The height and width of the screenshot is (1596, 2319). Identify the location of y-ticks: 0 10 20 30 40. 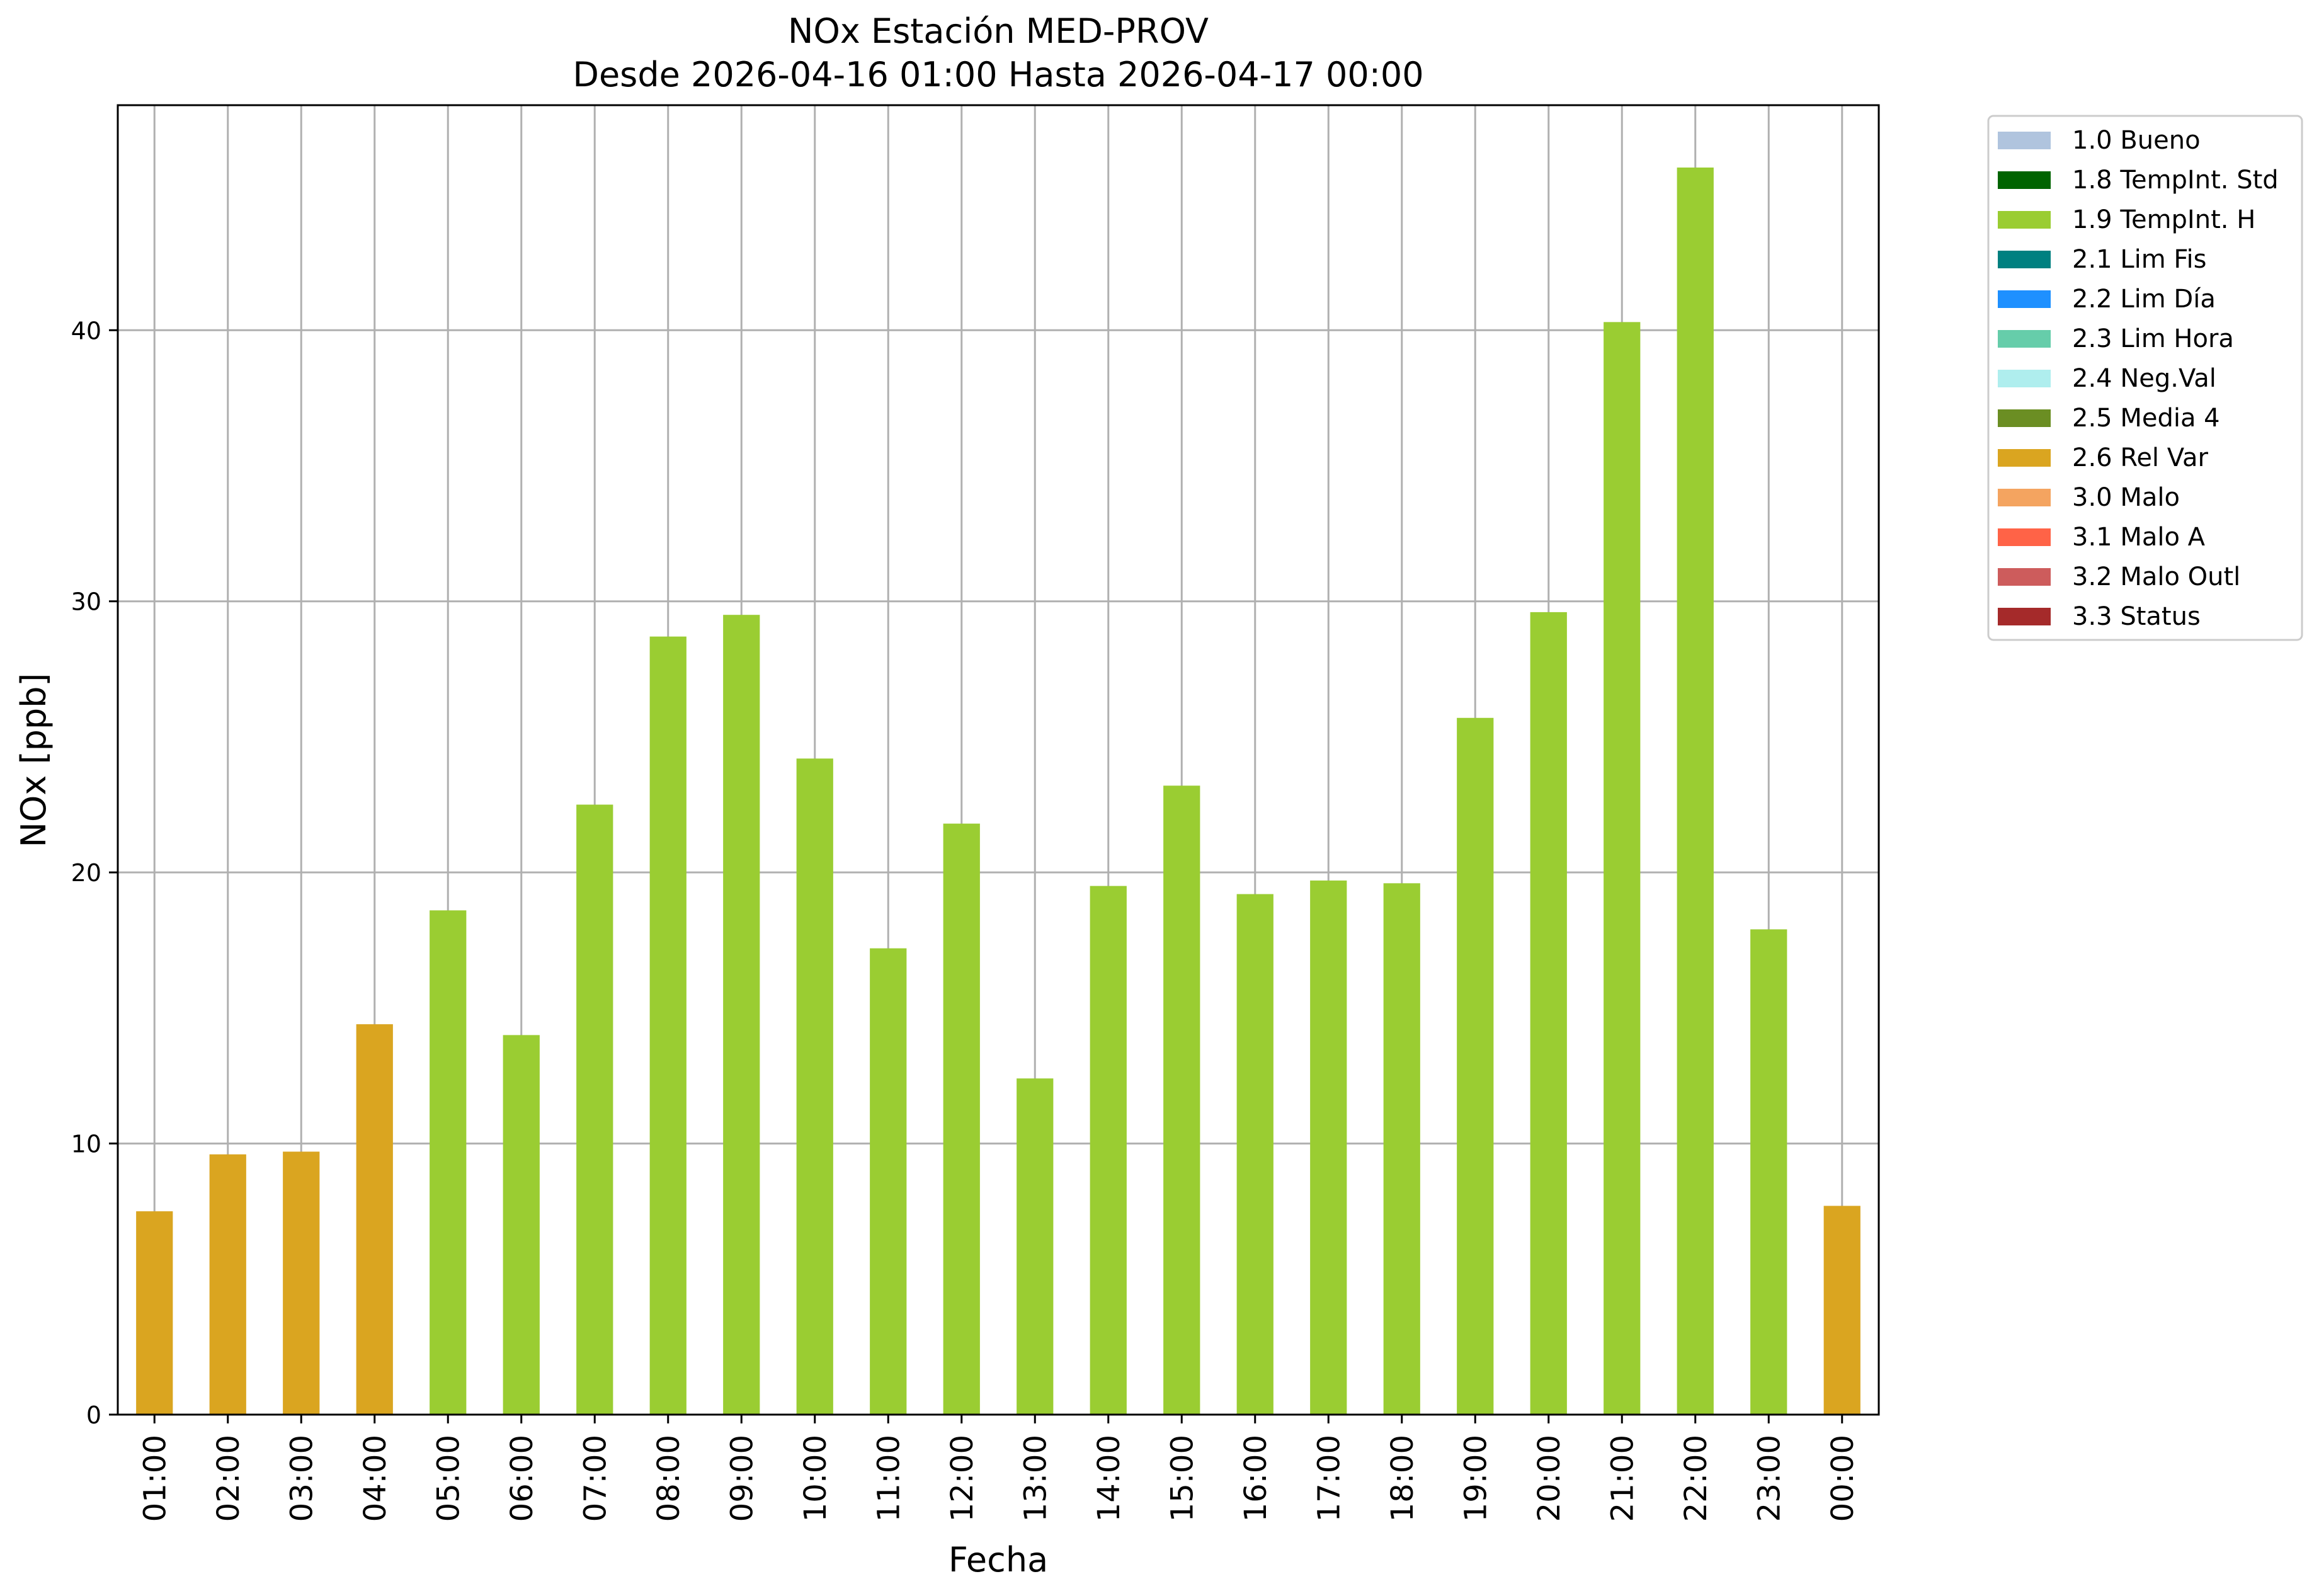
(94, 873).